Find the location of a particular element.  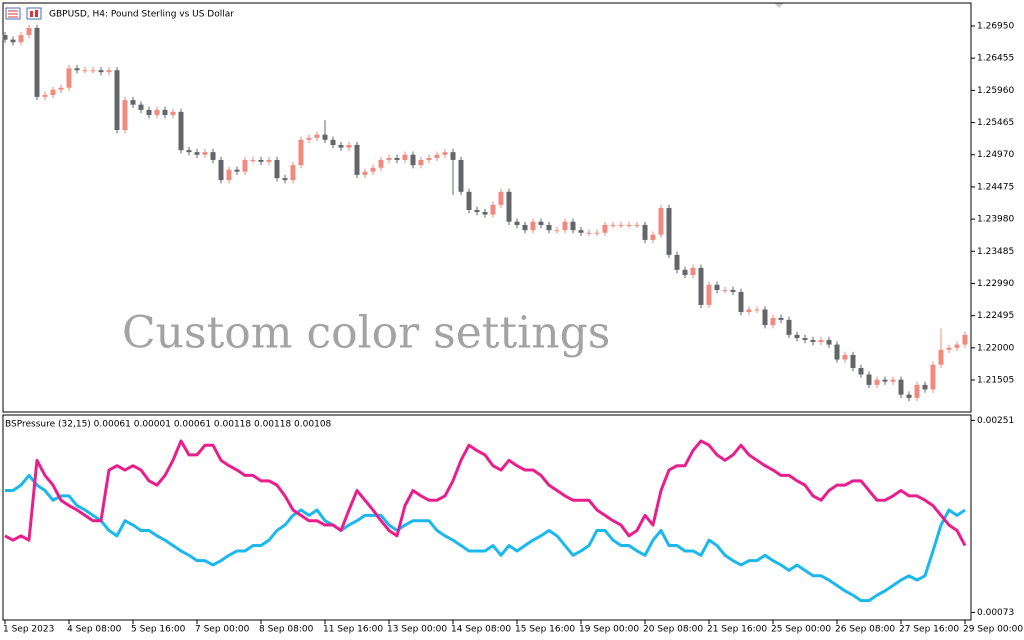

y-tick-label: 0.00073 is located at coordinates (995, 613).